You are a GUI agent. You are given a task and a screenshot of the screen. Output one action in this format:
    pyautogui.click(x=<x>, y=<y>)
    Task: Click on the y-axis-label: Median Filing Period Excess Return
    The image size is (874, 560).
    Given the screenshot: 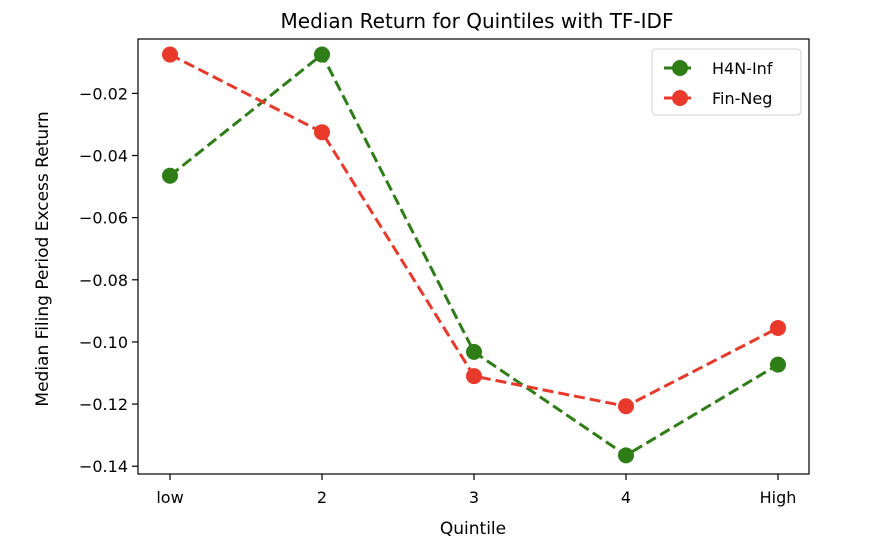 What is the action you would take?
    pyautogui.click(x=43, y=258)
    